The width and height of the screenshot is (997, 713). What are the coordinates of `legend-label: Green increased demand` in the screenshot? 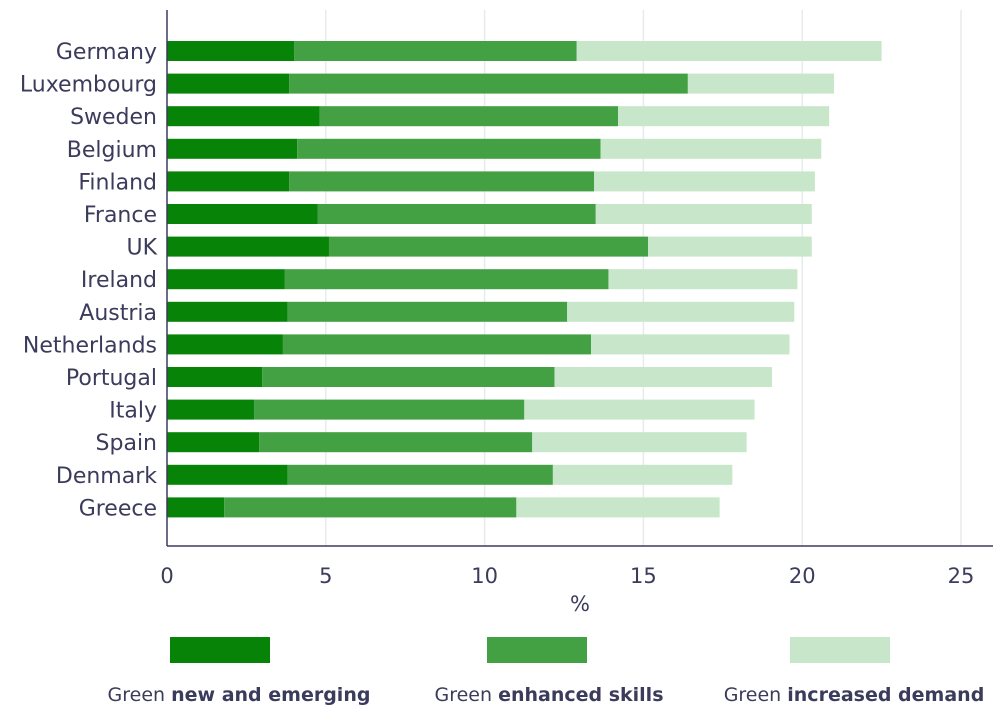 It's located at (854, 695).